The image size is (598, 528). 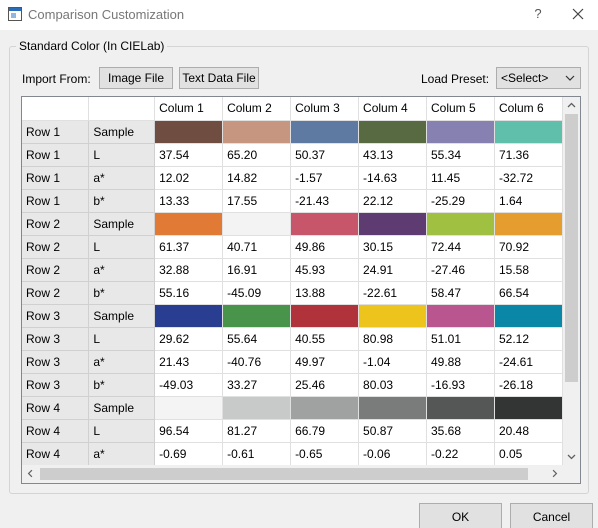 What do you see at coordinates (189, 109) in the screenshot?
I see `column-header: Colum 1` at bounding box center [189, 109].